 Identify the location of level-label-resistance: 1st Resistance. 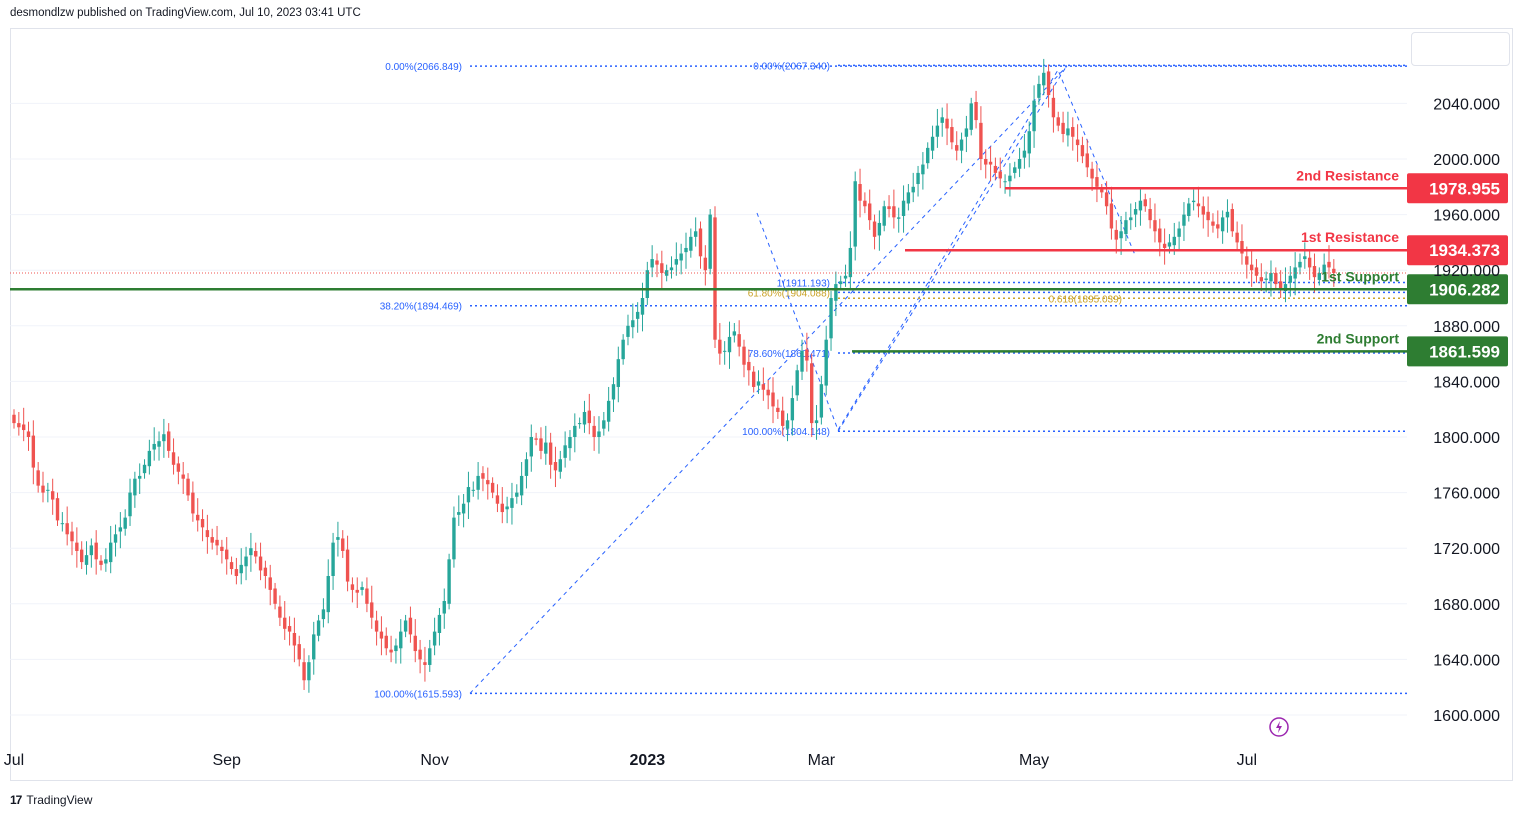
(1350, 237).